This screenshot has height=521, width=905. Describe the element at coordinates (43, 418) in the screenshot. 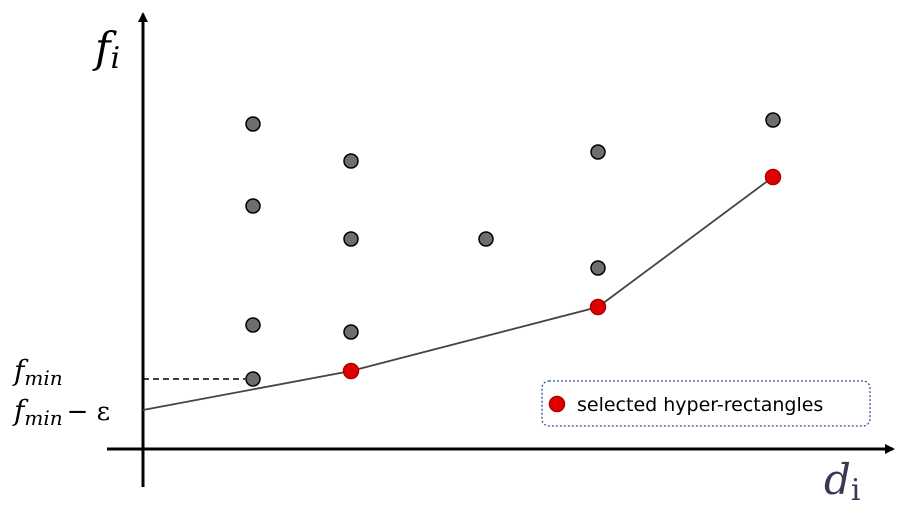

I see `fmin-eps-sub: min` at that location.